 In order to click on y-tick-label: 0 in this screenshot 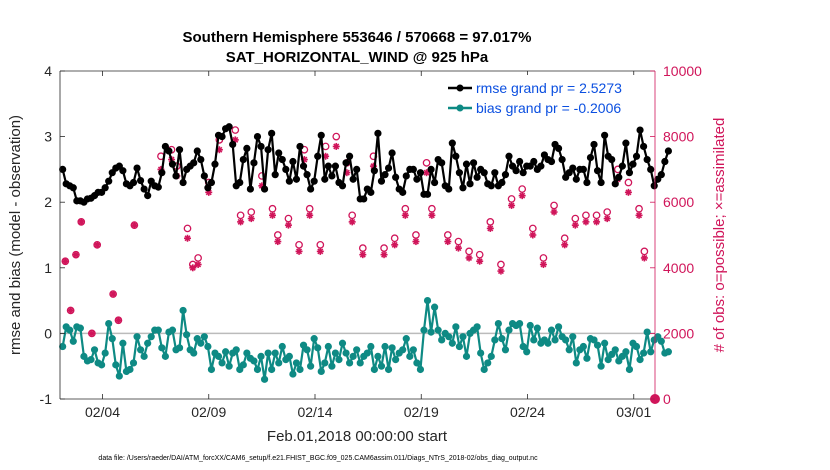, I will do `click(48, 333)`.